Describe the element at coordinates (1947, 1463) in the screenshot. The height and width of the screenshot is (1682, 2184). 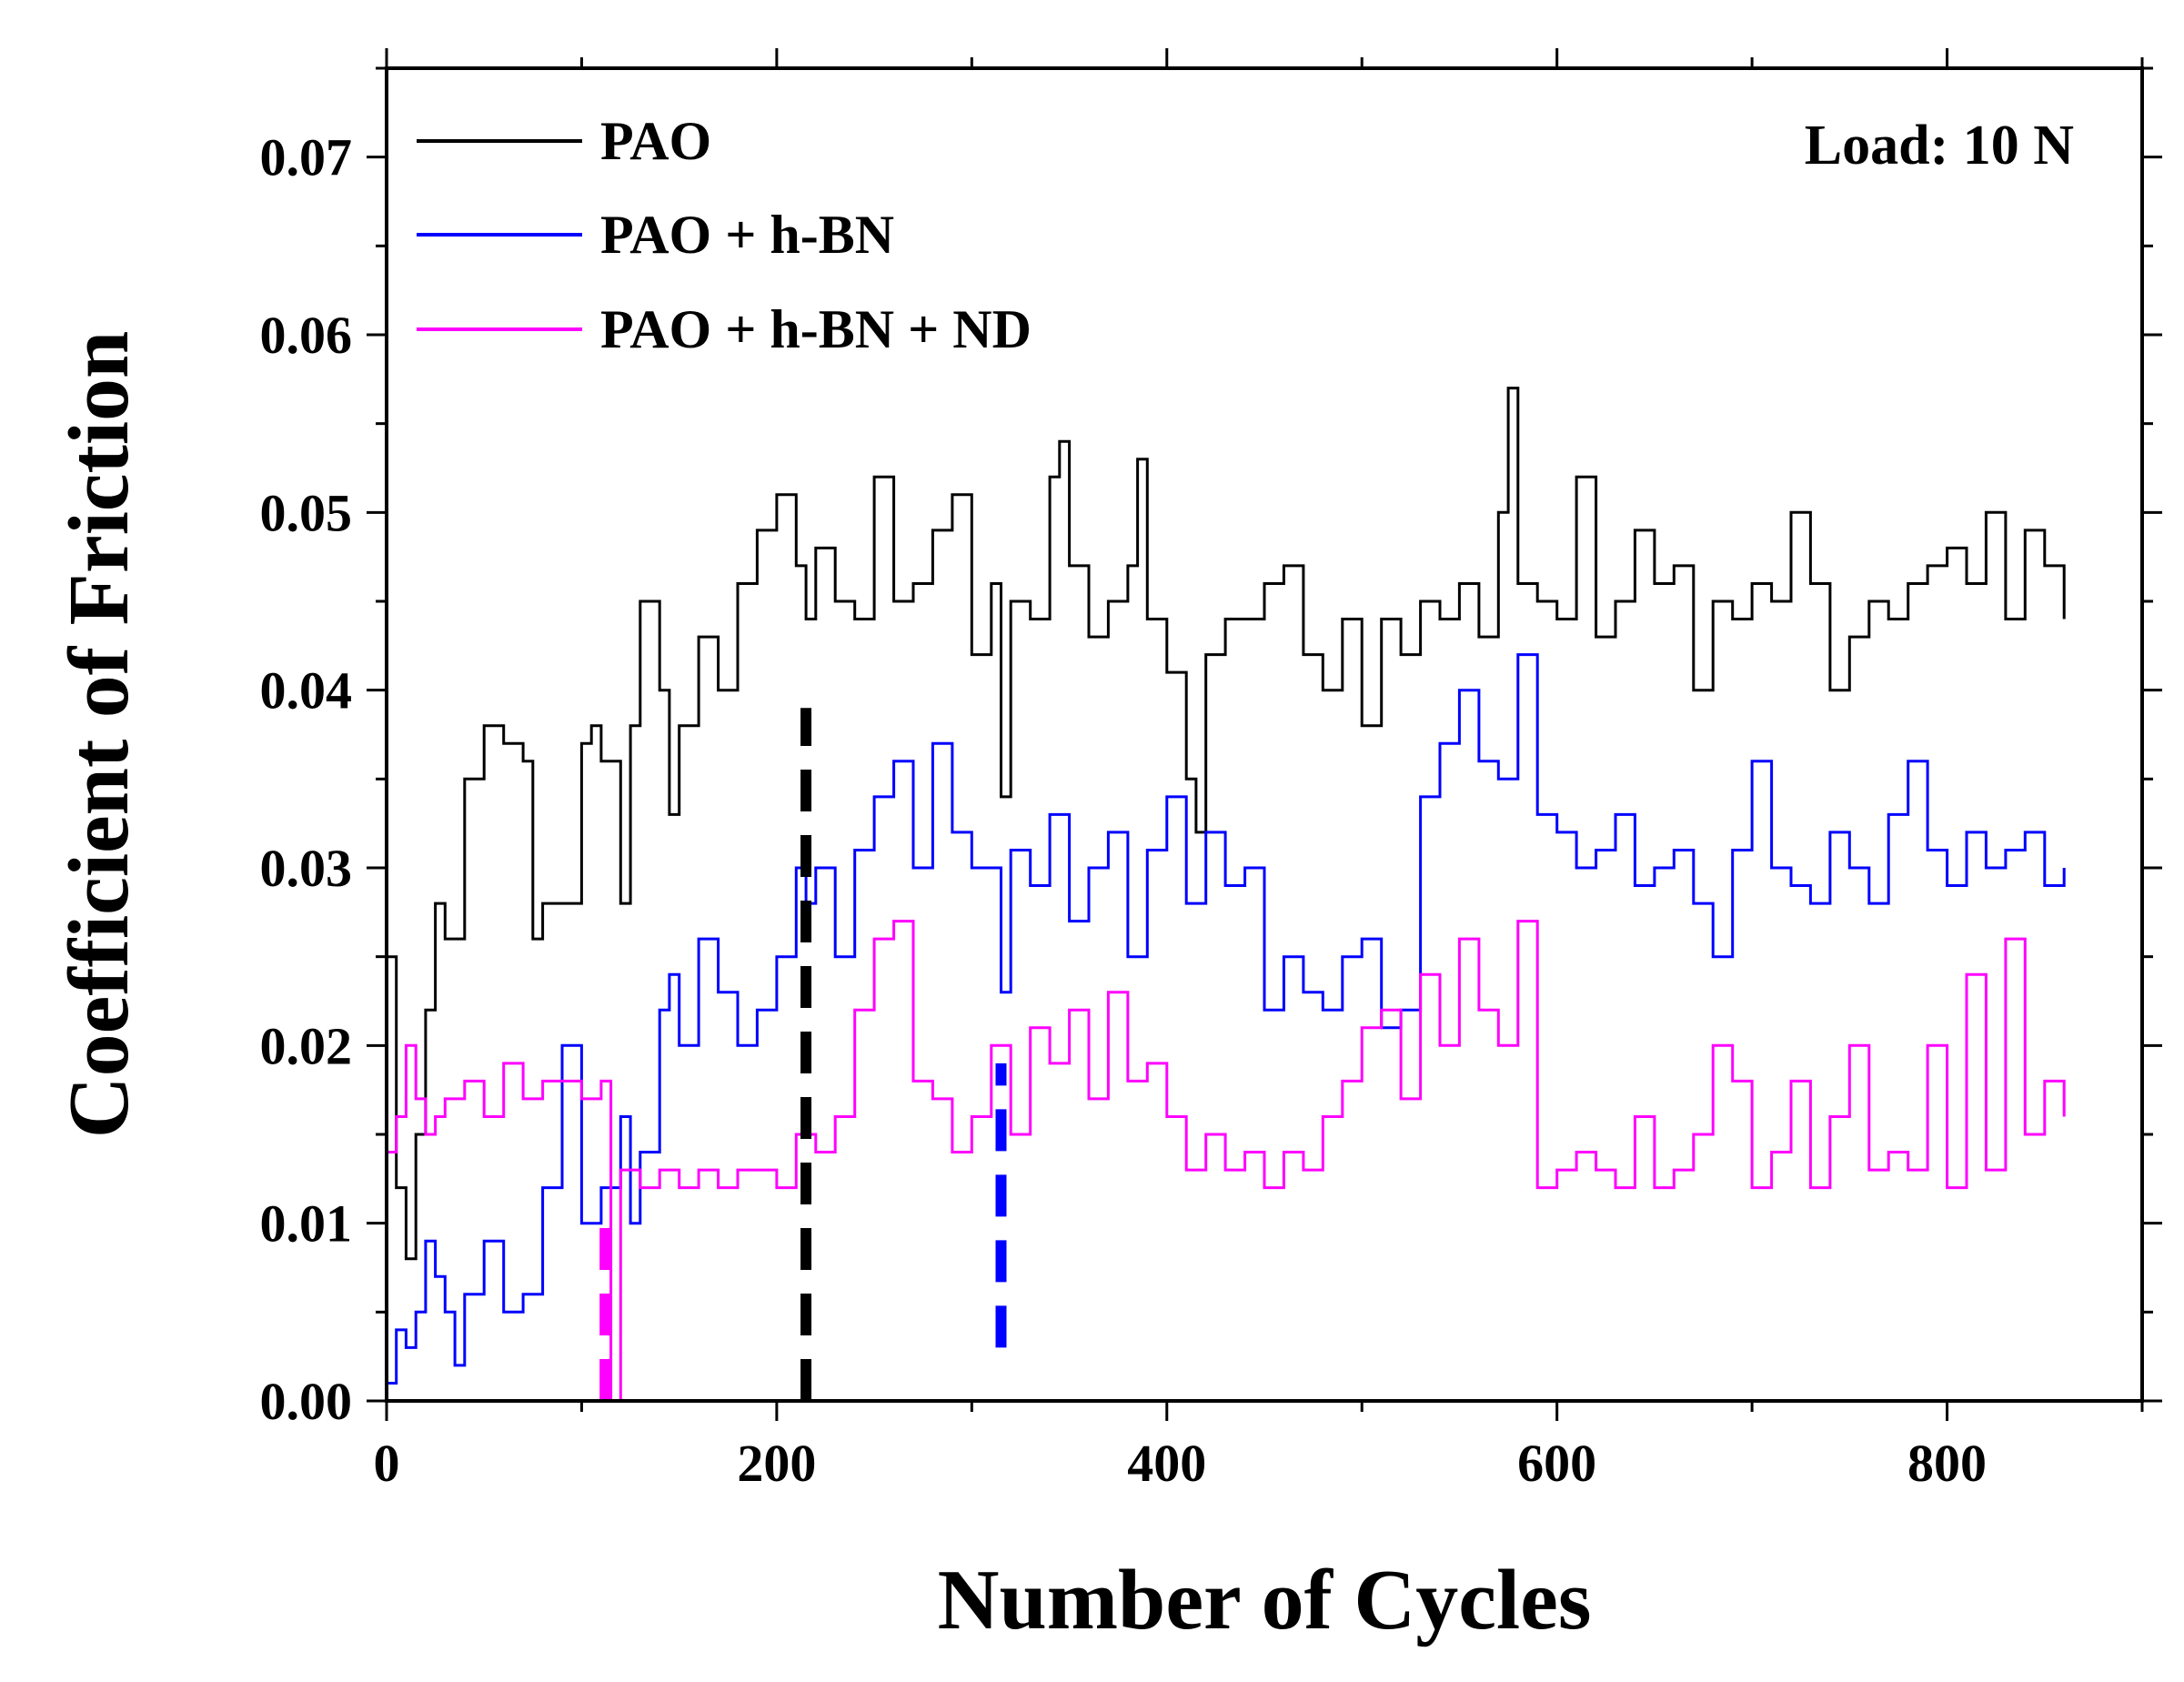
I see `x-tick-label: 800` at that location.